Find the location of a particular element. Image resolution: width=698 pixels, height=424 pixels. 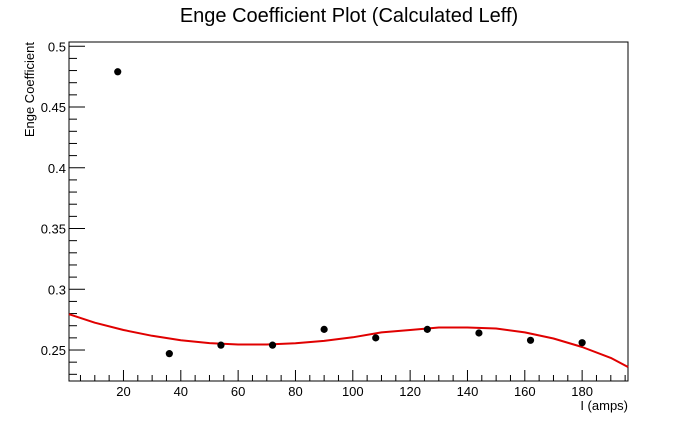

x-tick-label: 60 is located at coordinates (238, 391).